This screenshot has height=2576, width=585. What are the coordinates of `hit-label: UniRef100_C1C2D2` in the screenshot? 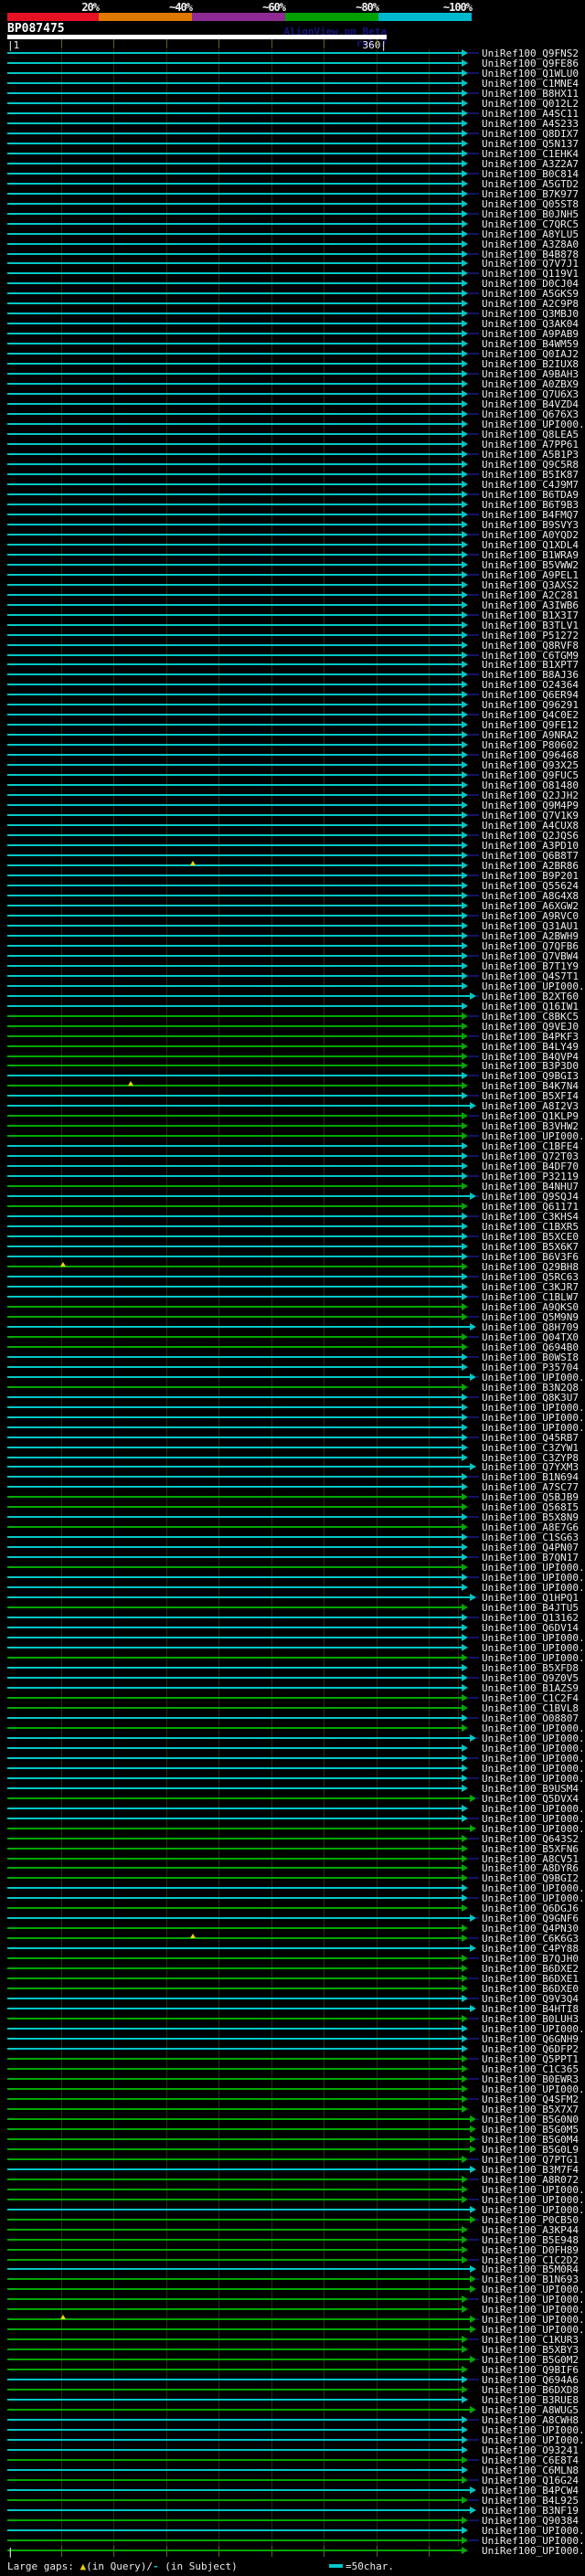 It's located at (531, 2260).